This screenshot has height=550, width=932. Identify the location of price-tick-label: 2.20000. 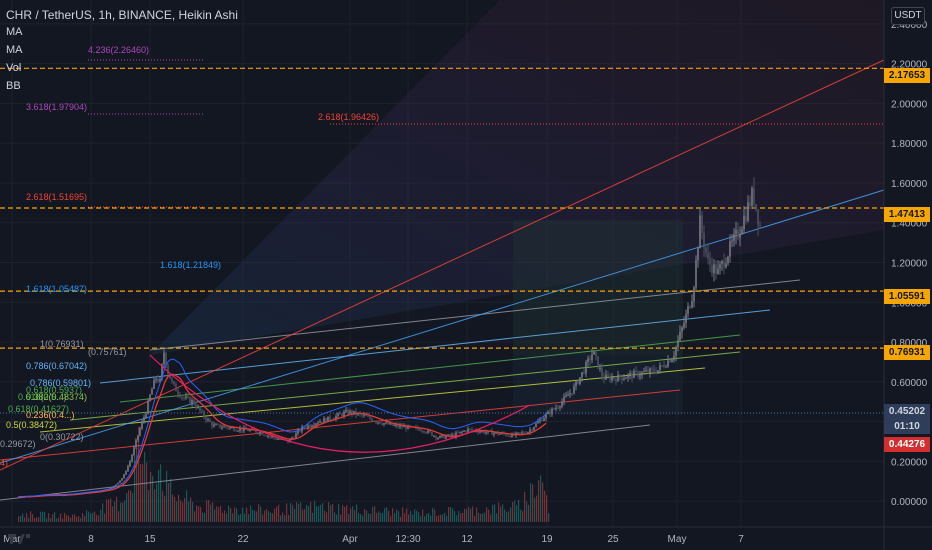
(909, 65).